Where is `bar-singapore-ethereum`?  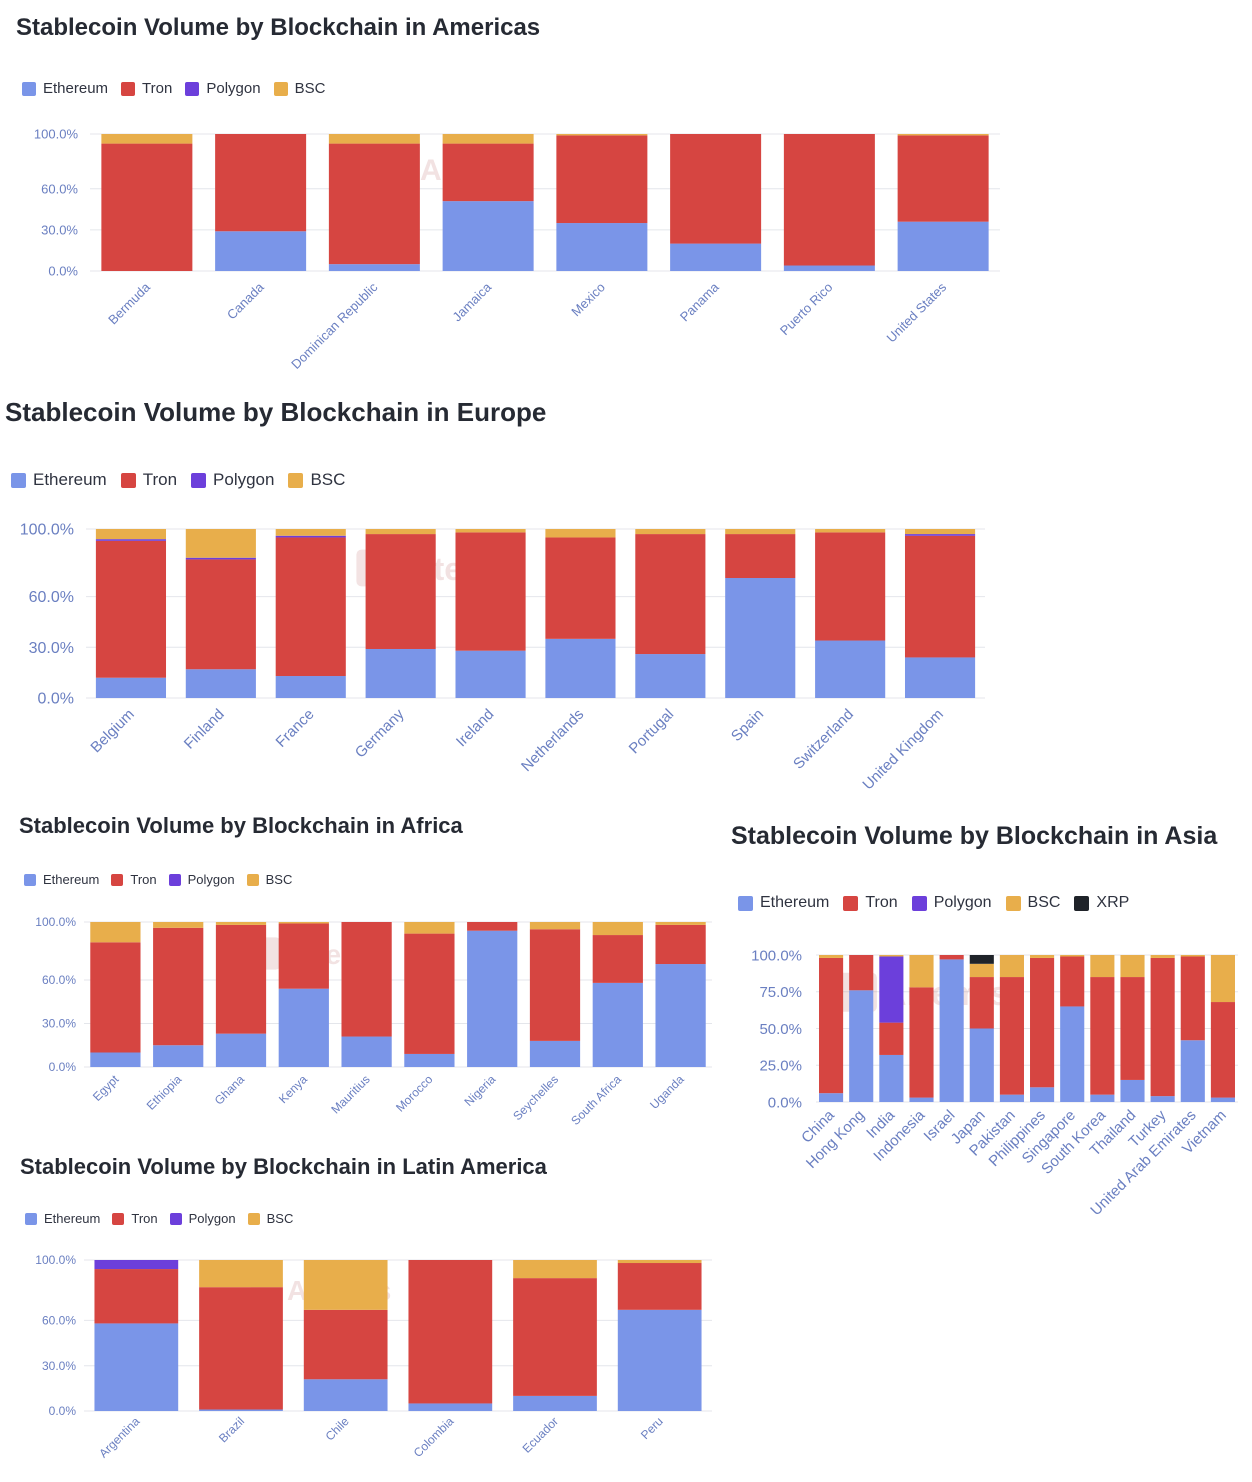
bar-singapore-ethereum is located at coordinates (1072, 1054).